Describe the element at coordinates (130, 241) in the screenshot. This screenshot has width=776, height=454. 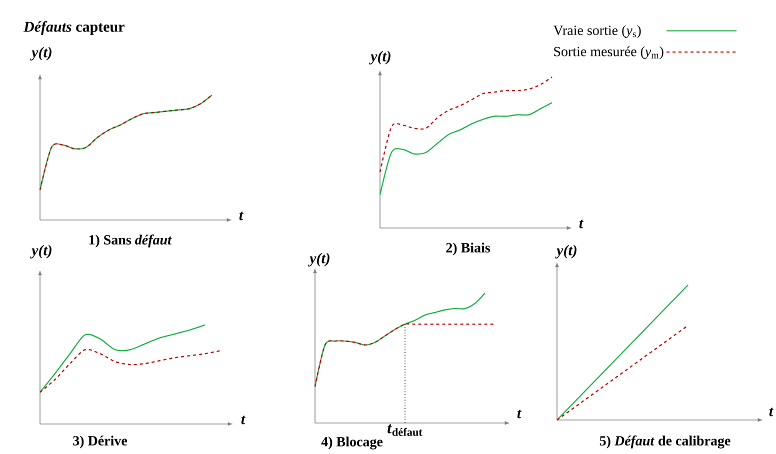
I see `text: 1) Sans défaut` at that location.